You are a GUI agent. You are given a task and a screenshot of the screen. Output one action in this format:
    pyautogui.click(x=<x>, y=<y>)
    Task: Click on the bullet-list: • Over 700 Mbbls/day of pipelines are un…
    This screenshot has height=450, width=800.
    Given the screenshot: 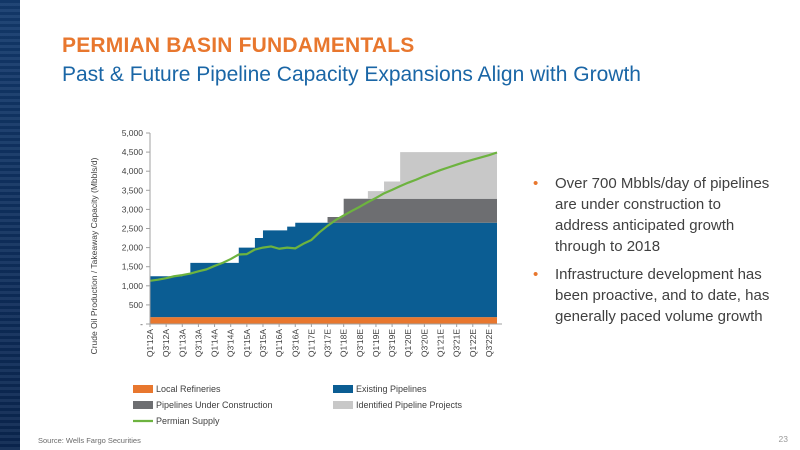 What is the action you would take?
    pyautogui.click(x=653, y=253)
    